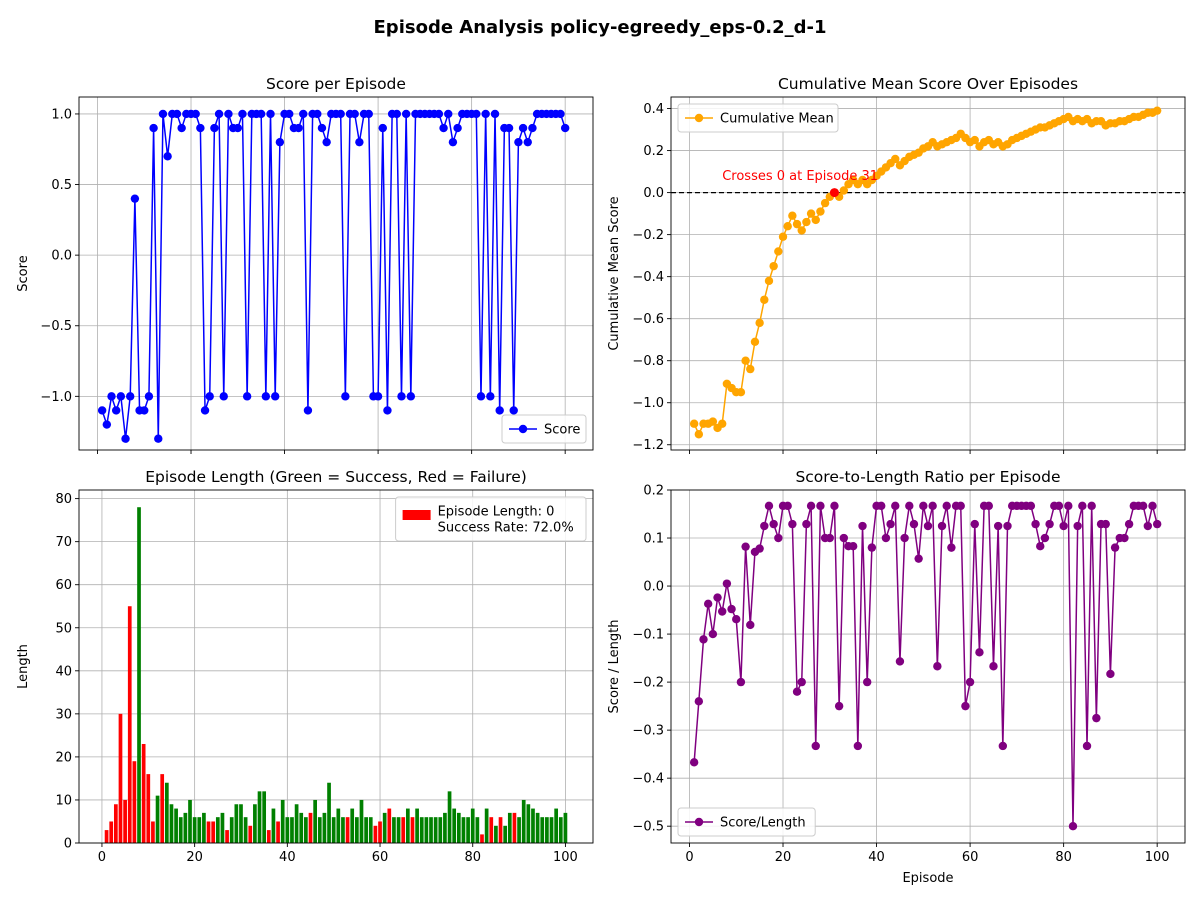  I want to click on y-tick-label: 0.1, so click(653, 539).